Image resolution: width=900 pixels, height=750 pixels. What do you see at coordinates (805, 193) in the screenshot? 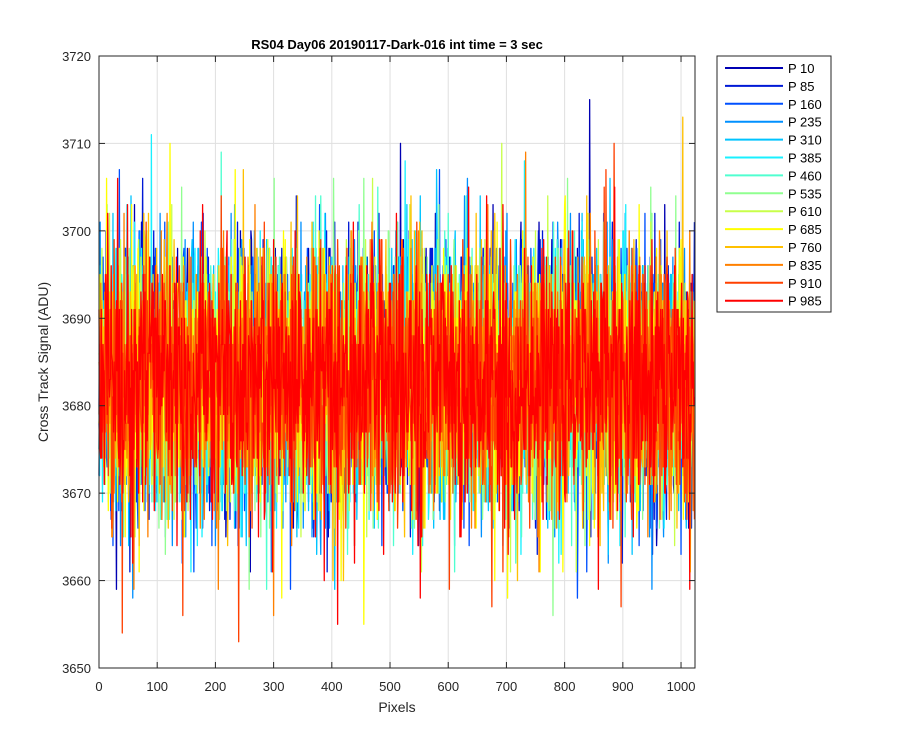
I see `legend-label: P 535` at bounding box center [805, 193].